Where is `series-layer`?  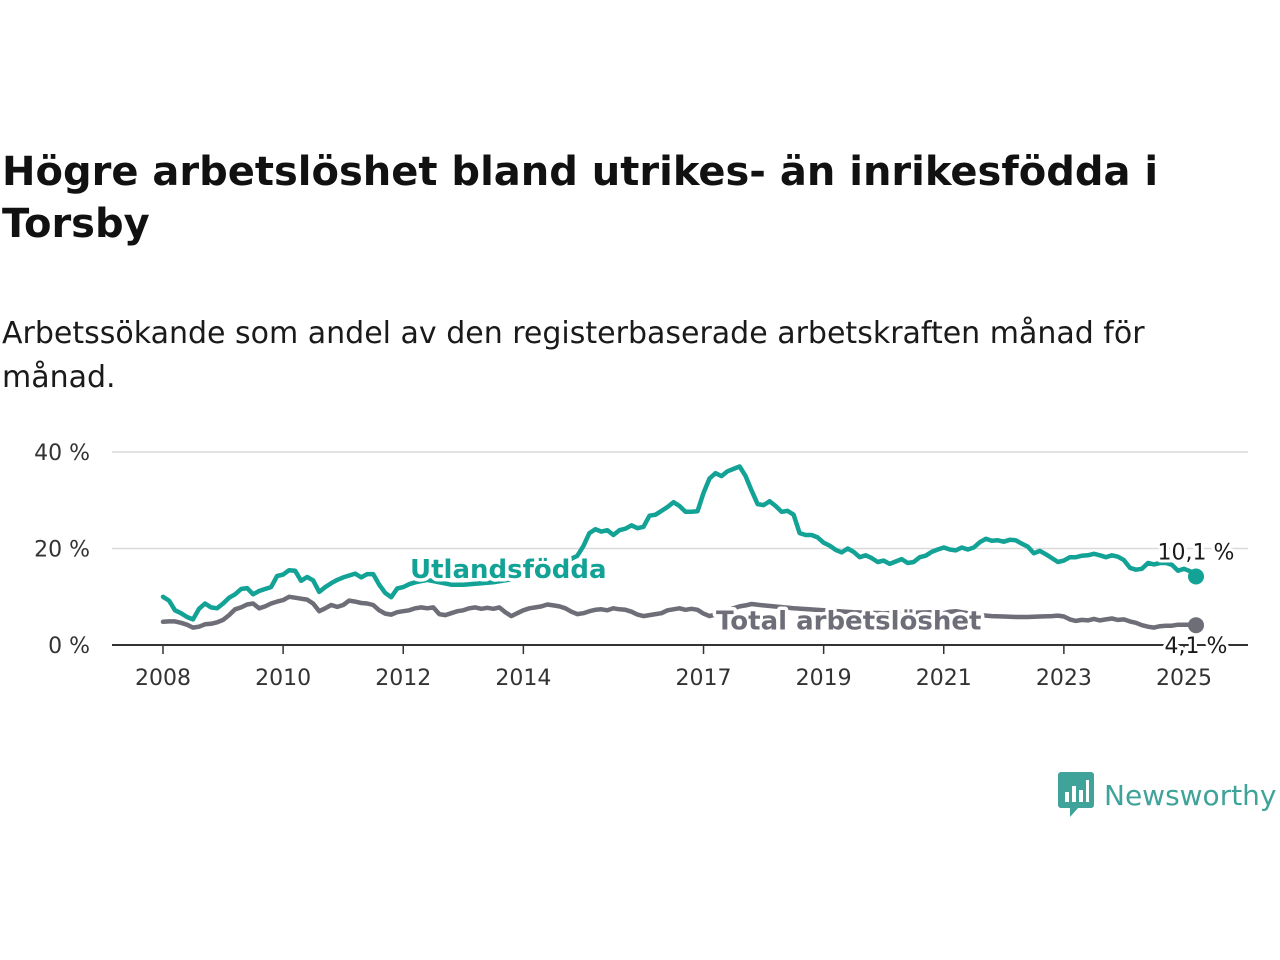
series-layer is located at coordinates (682, 549).